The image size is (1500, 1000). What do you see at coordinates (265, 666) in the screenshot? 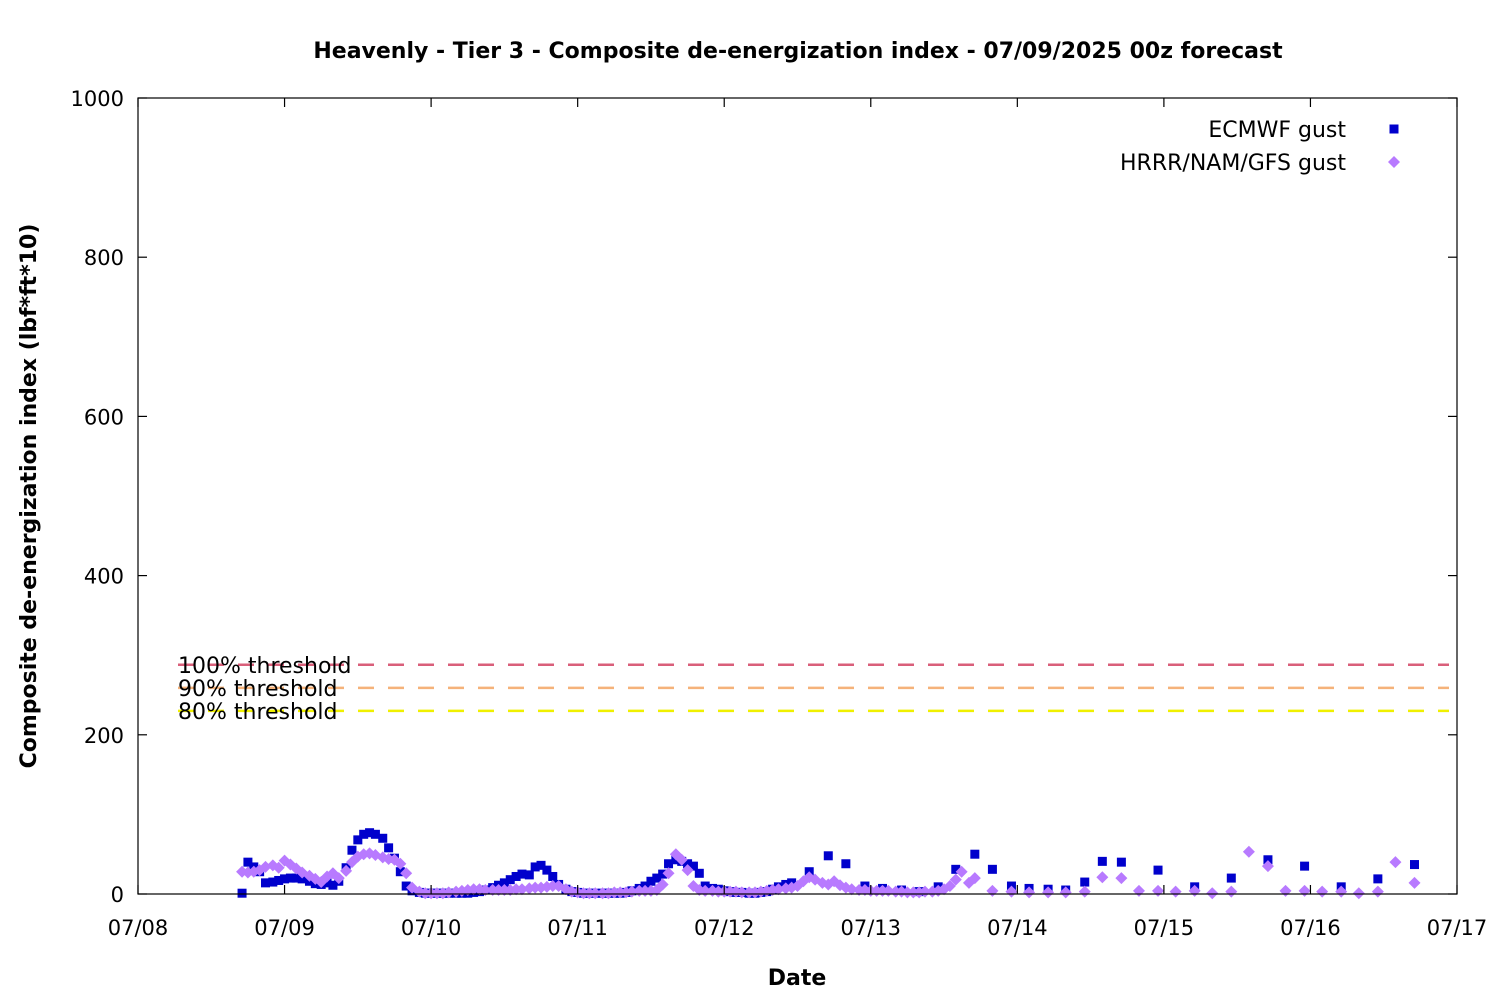
I see `threshold-label-0: 100% threshold` at bounding box center [265, 666].